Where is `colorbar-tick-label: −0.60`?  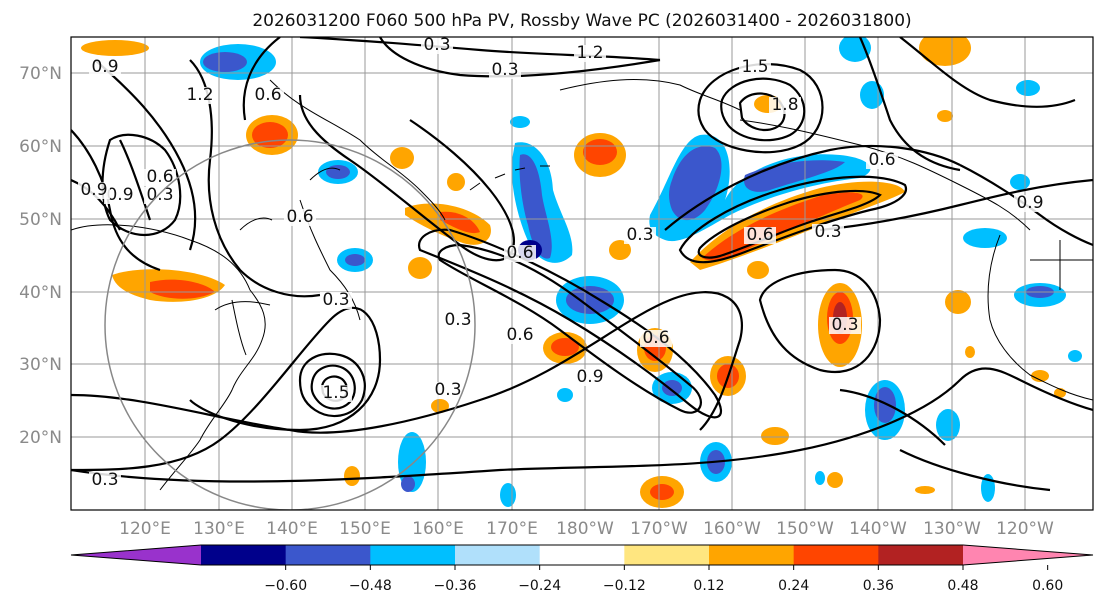
colorbar-tick-label: −0.60 is located at coordinates (285, 586).